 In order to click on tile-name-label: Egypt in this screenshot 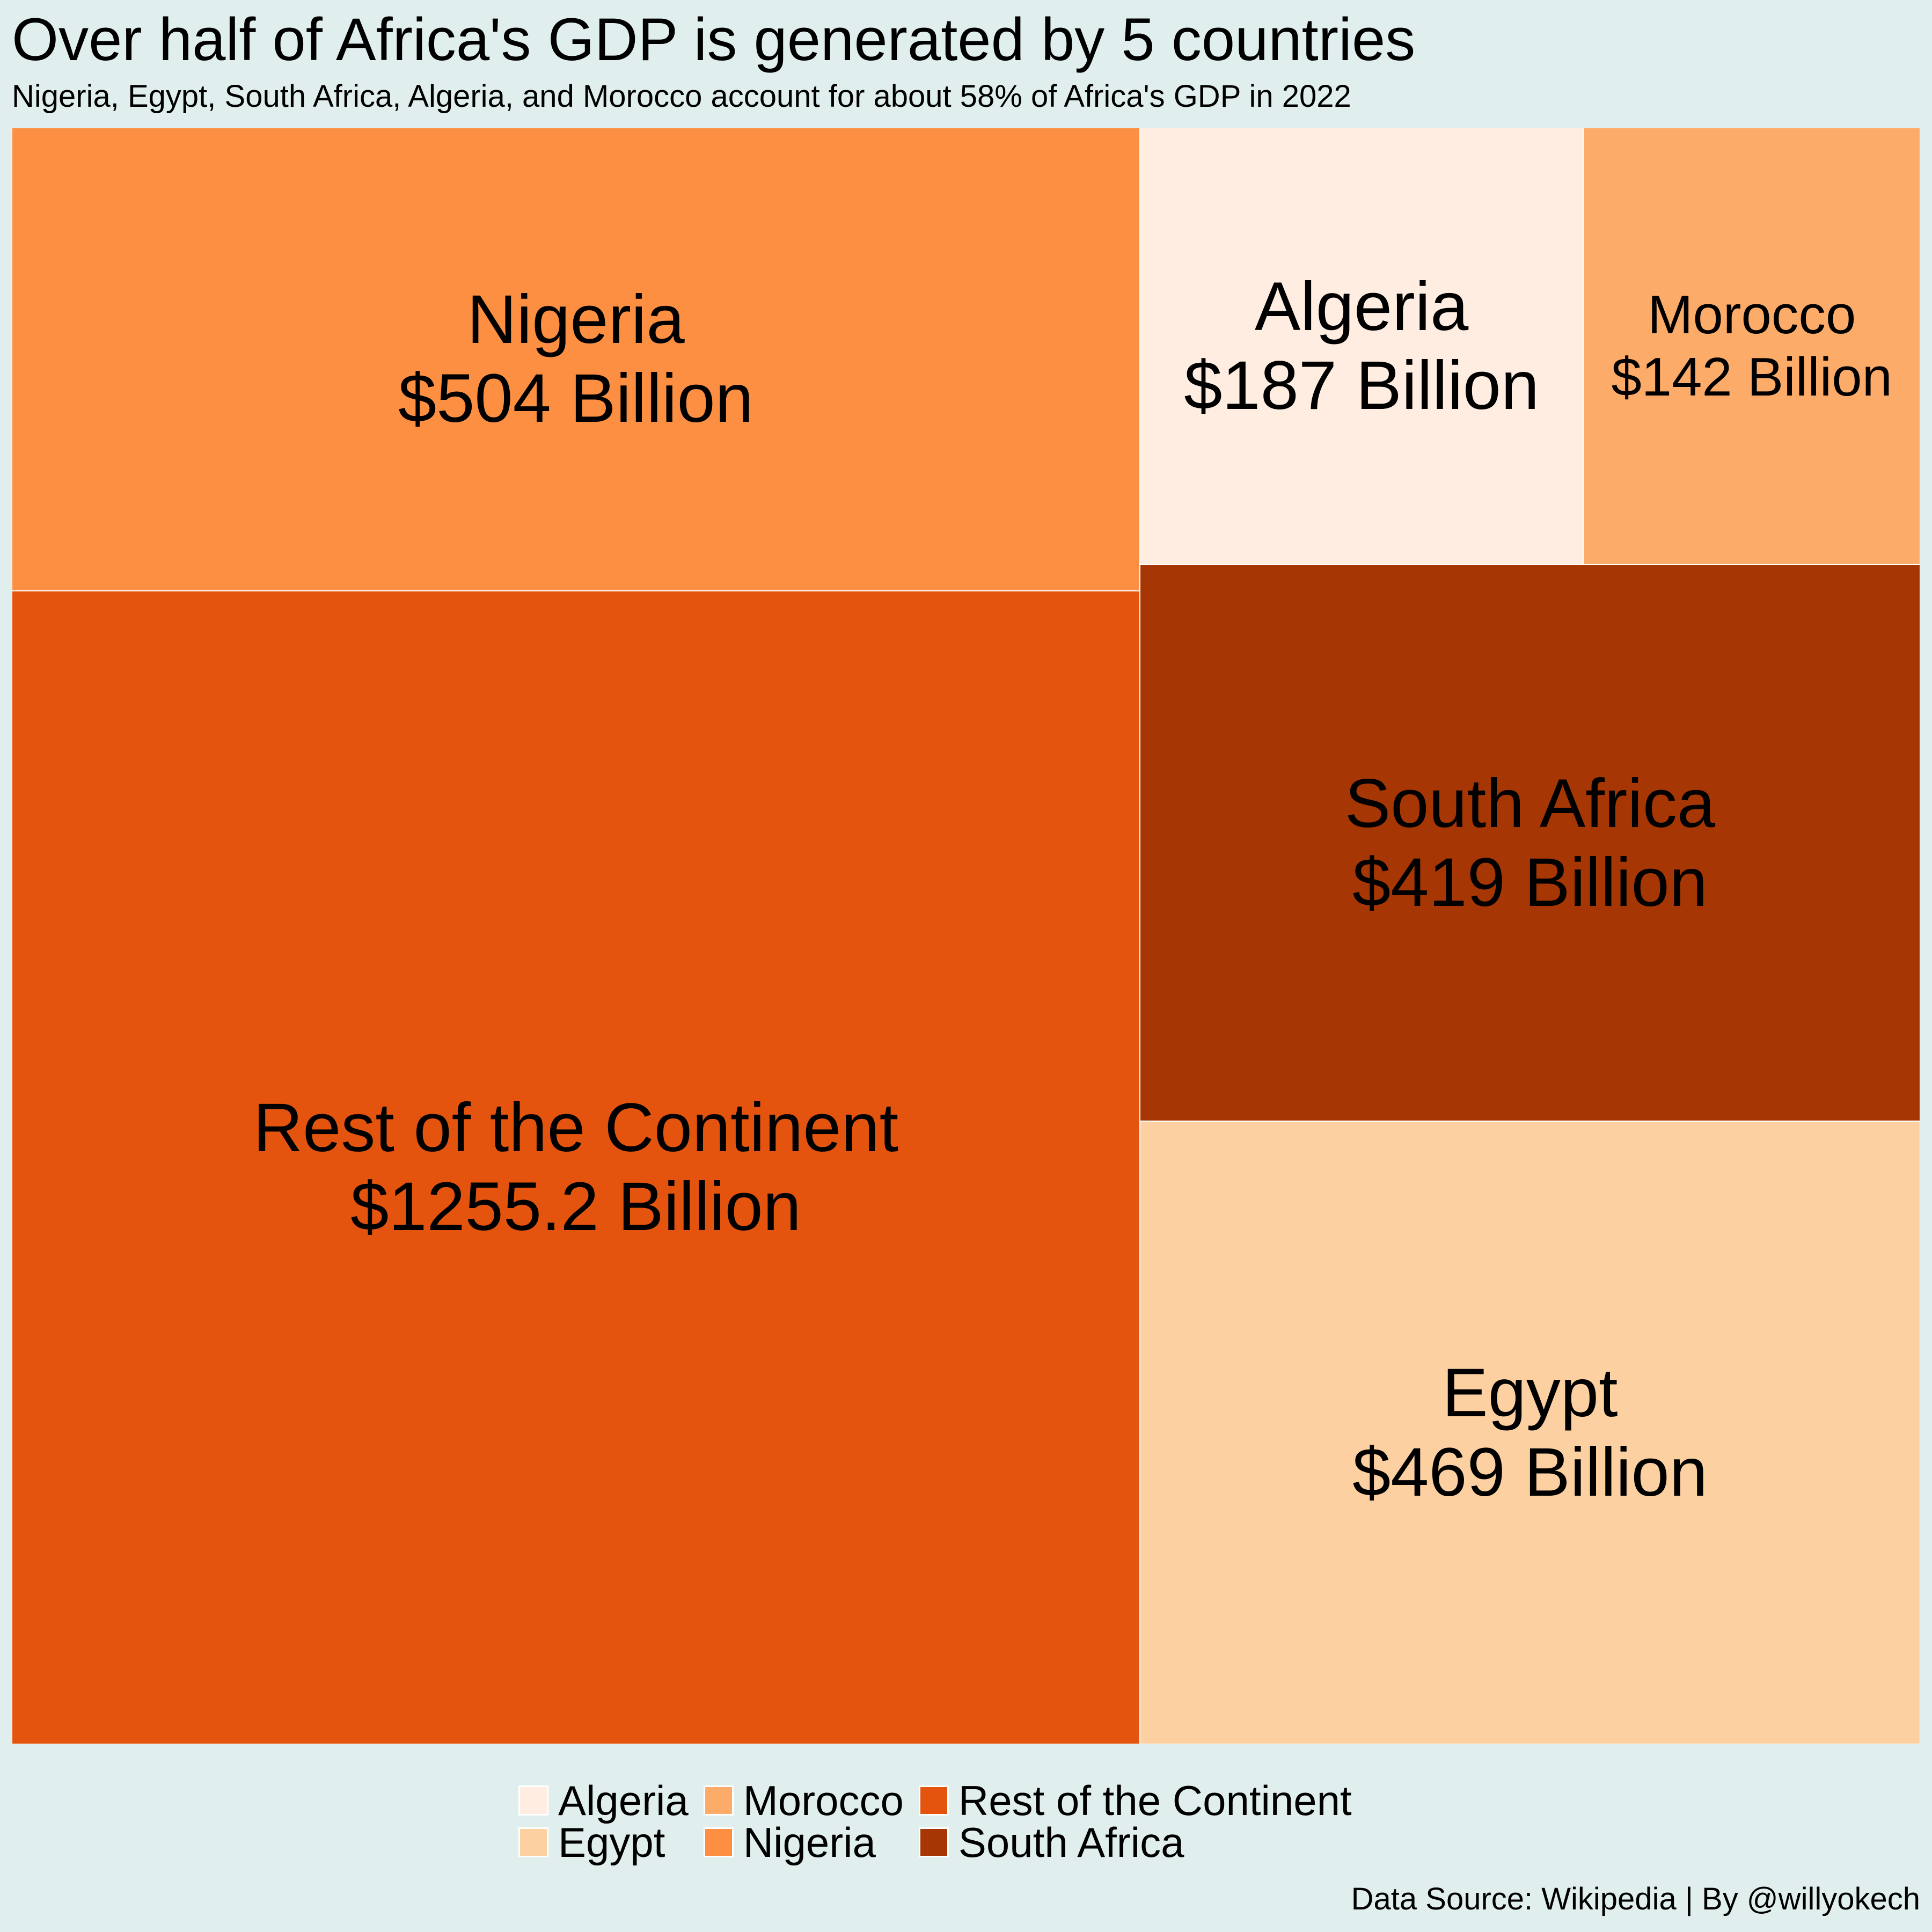, I will do `click(1530, 1393)`.